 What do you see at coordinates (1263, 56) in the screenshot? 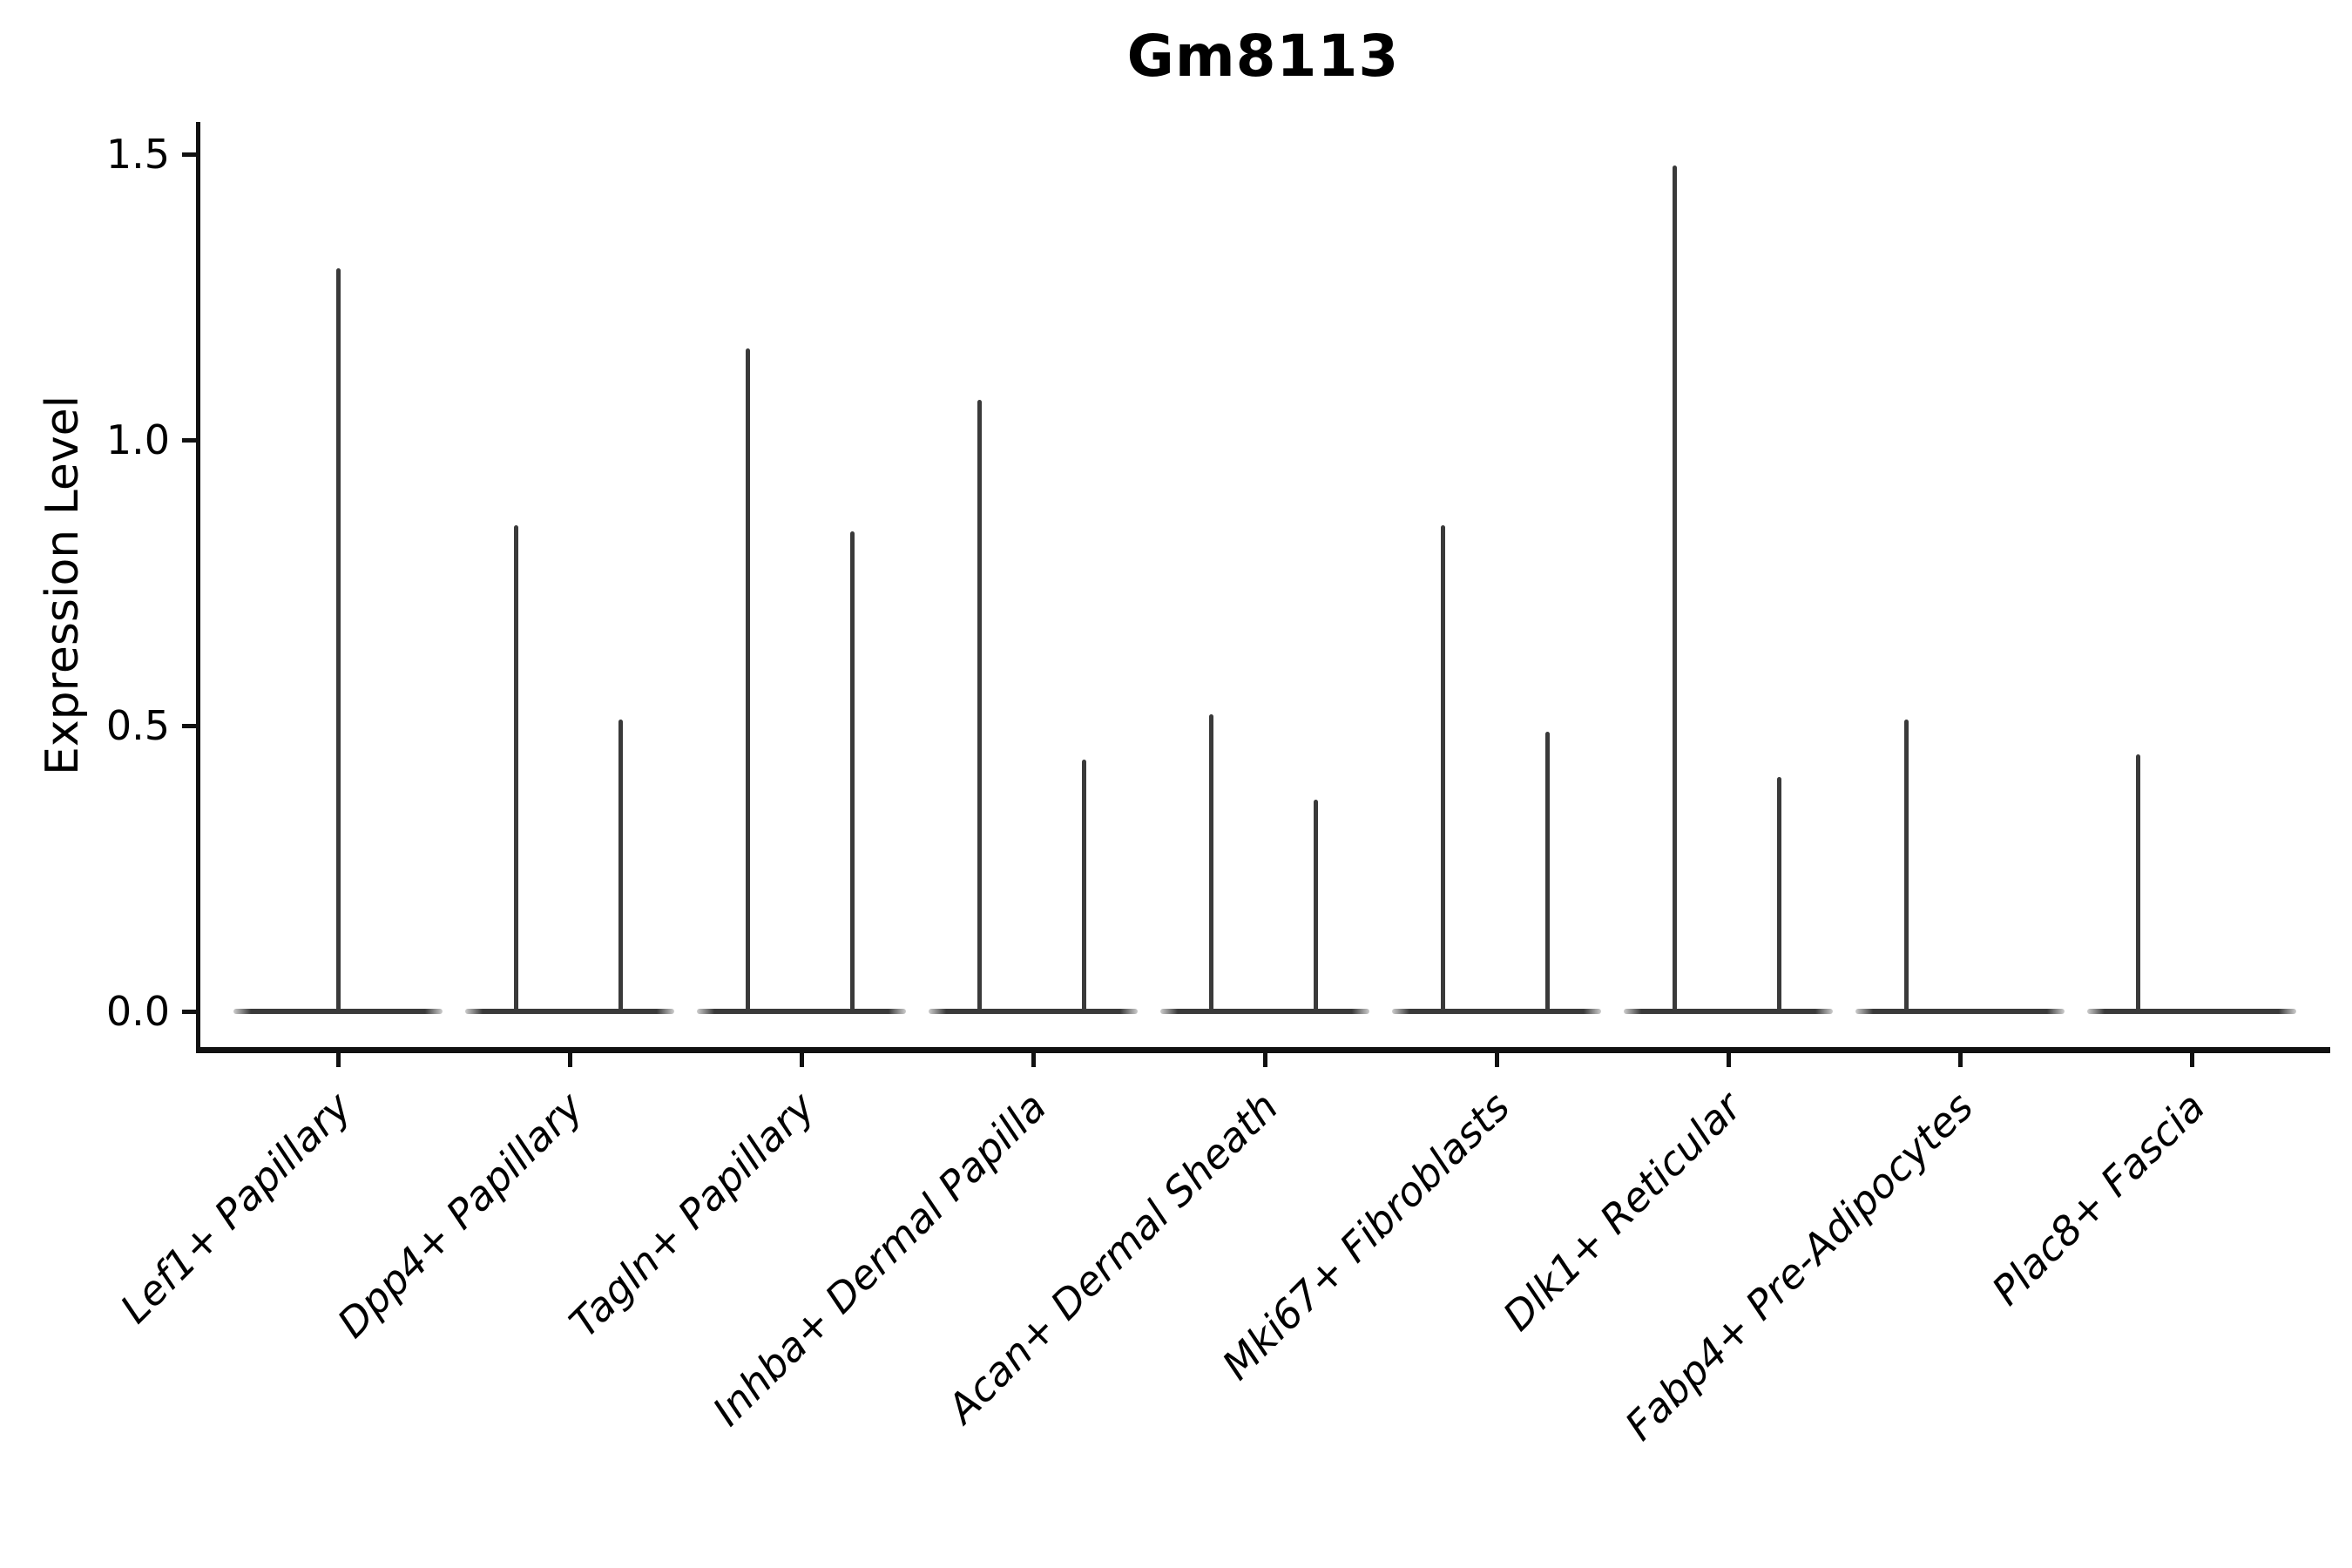
I see `chart-title: Gm8113` at bounding box center [1263, 56].